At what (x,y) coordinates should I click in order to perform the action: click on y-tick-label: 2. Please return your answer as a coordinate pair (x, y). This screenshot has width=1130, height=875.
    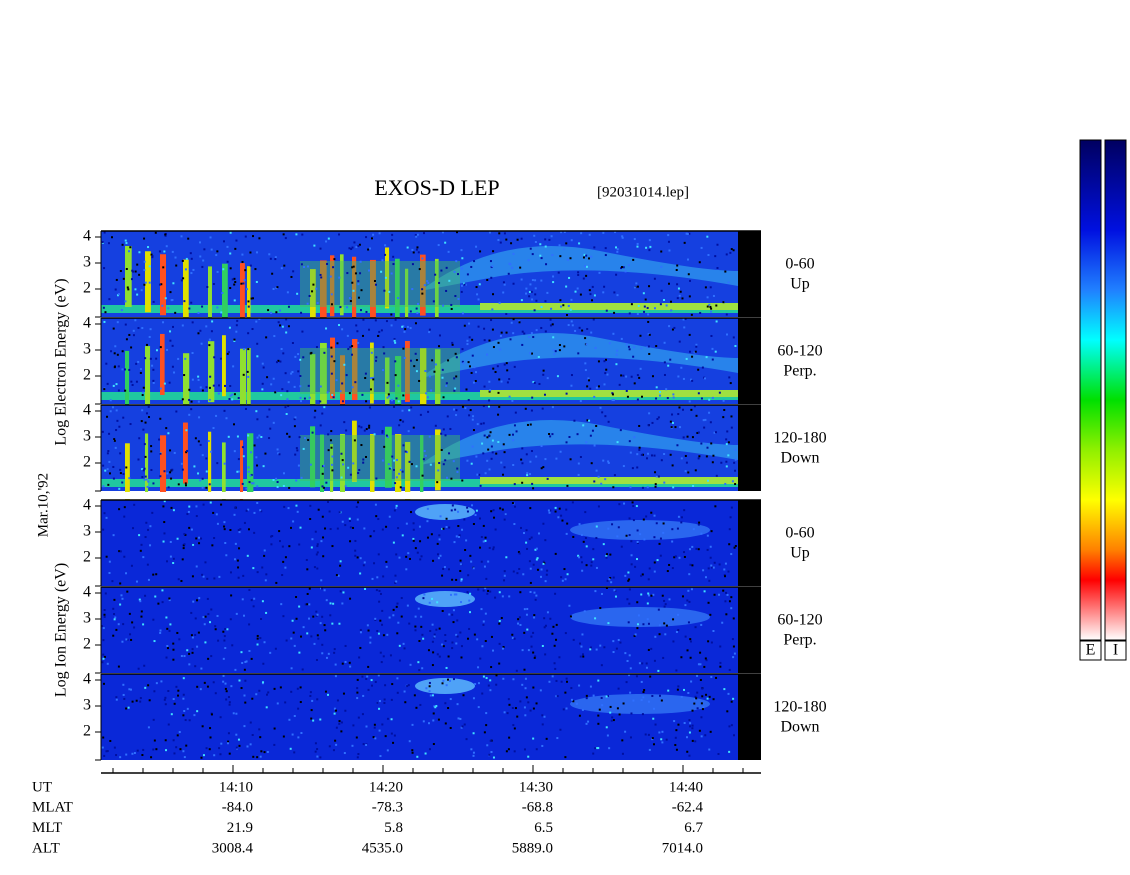
    Looking at the image, I should click on (87, 375).